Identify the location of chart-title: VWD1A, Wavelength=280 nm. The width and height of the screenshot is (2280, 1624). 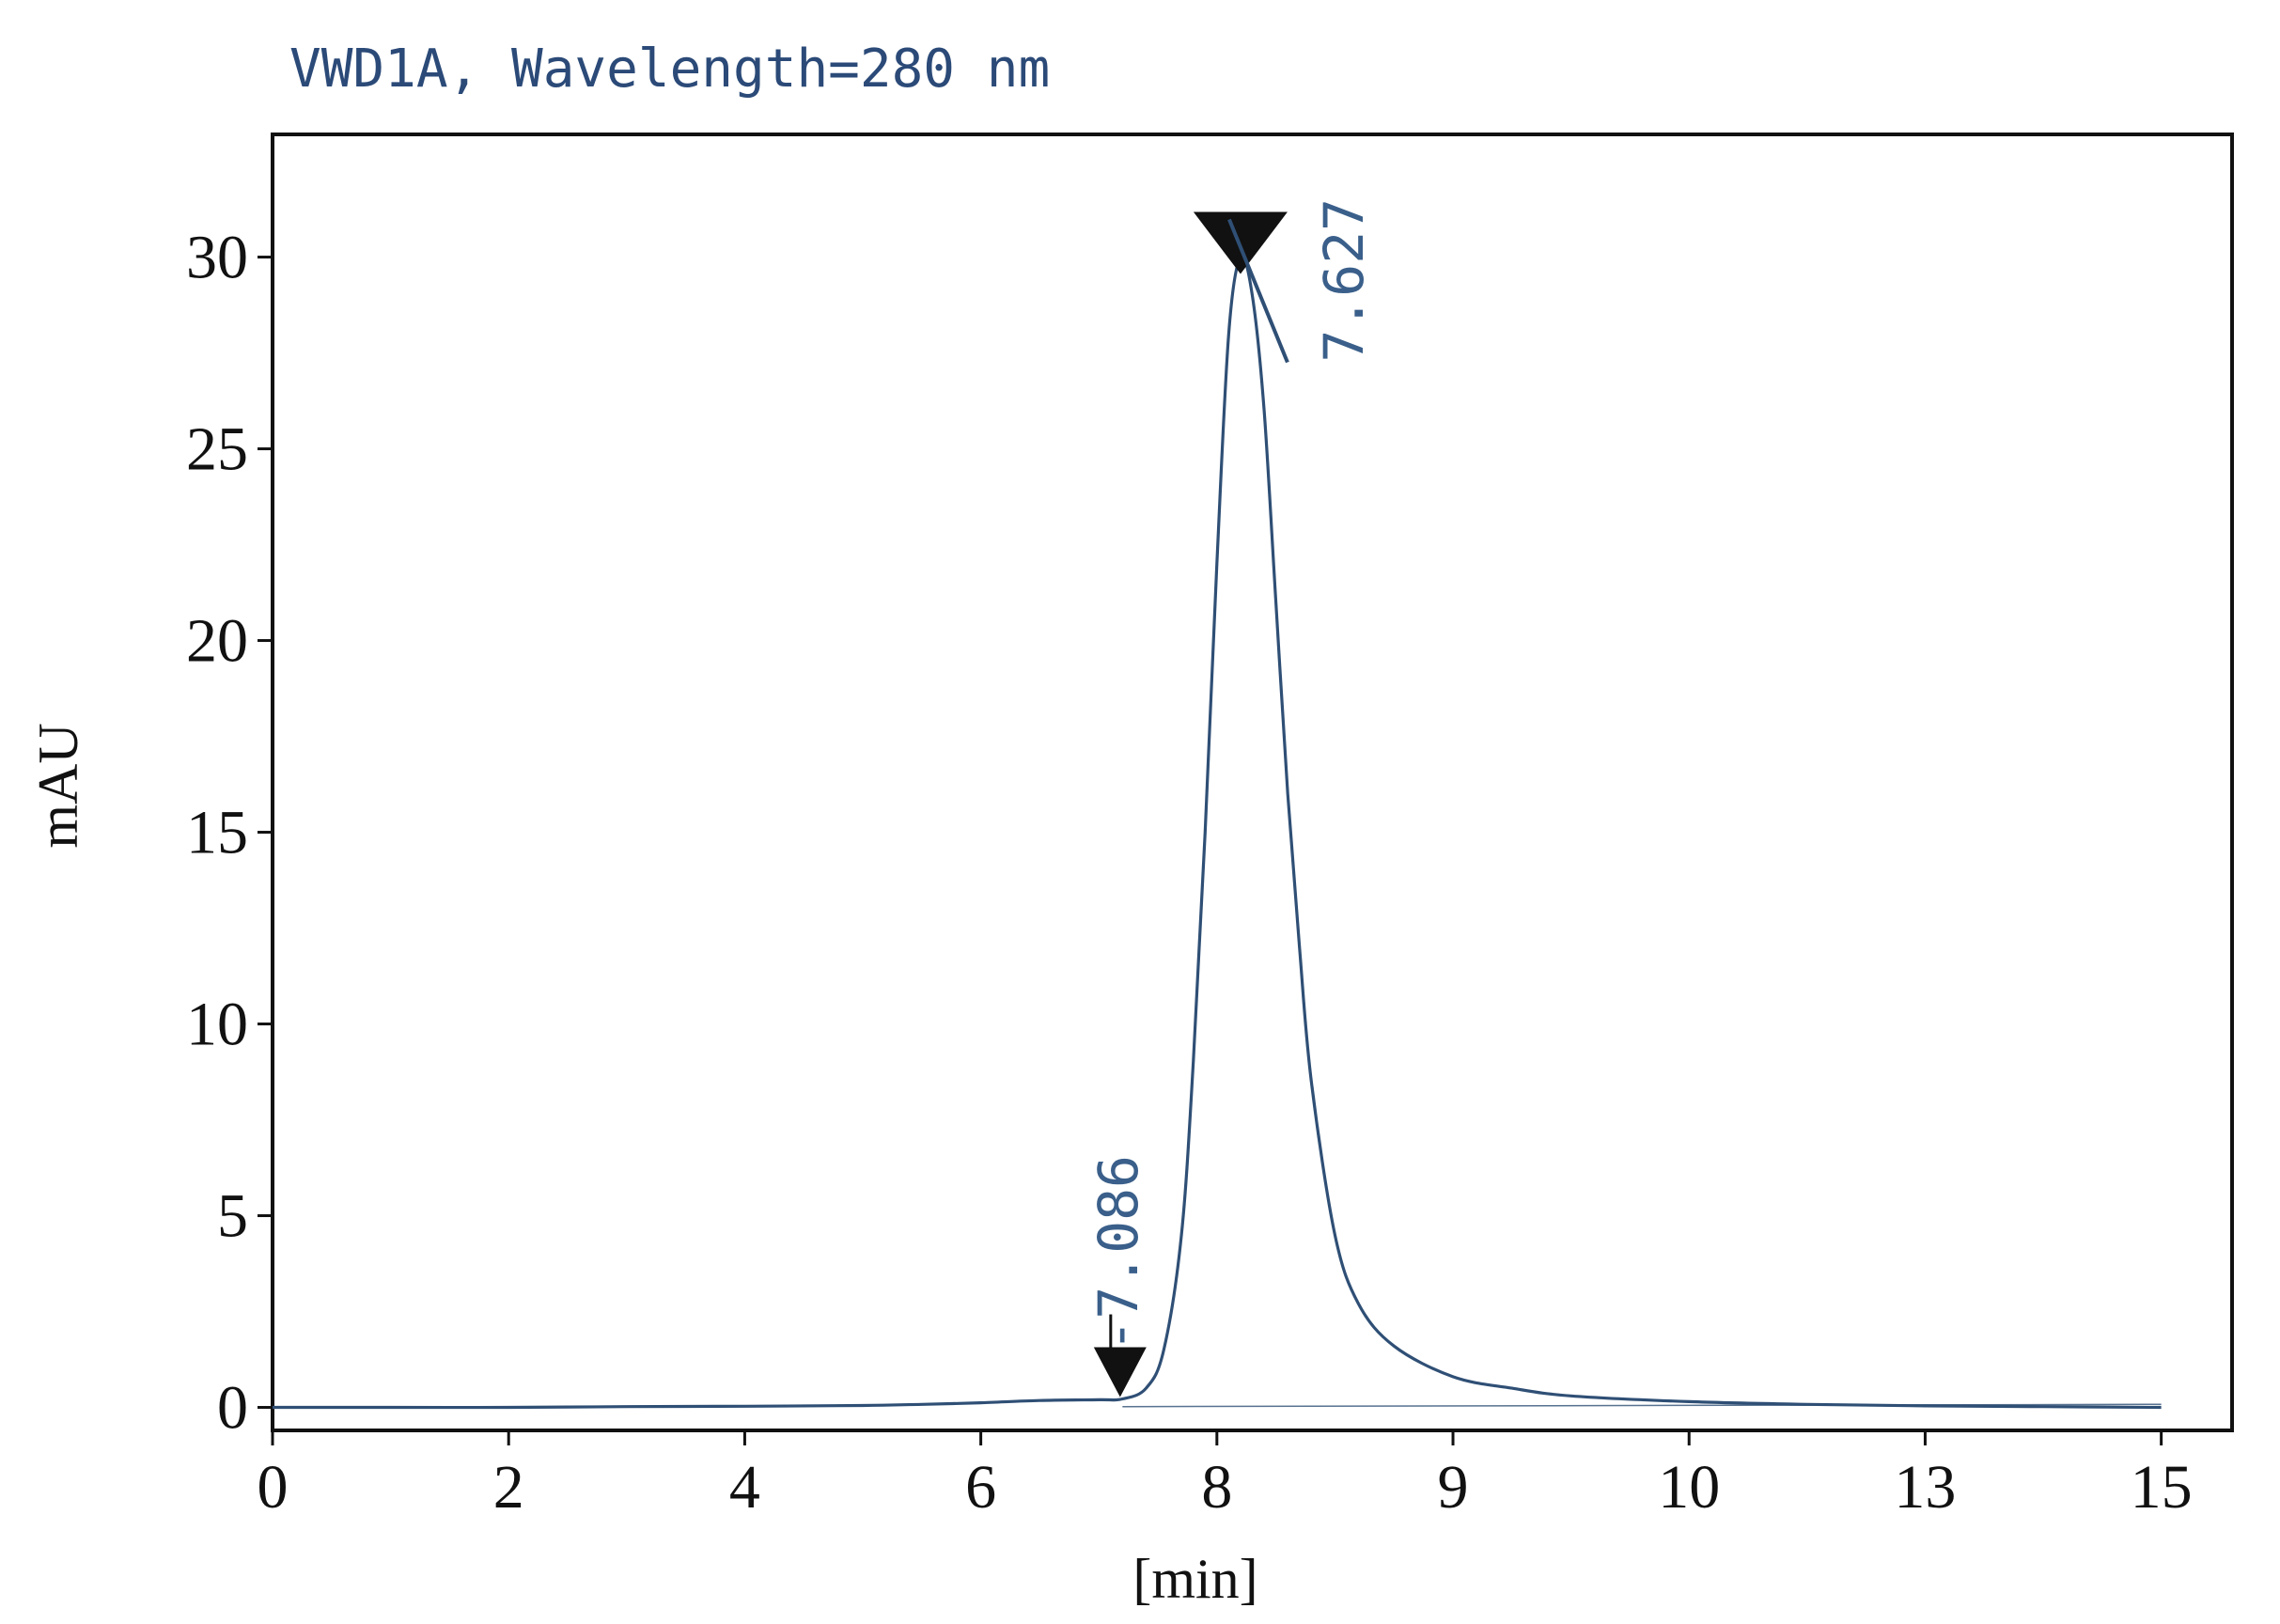
(669, 69).